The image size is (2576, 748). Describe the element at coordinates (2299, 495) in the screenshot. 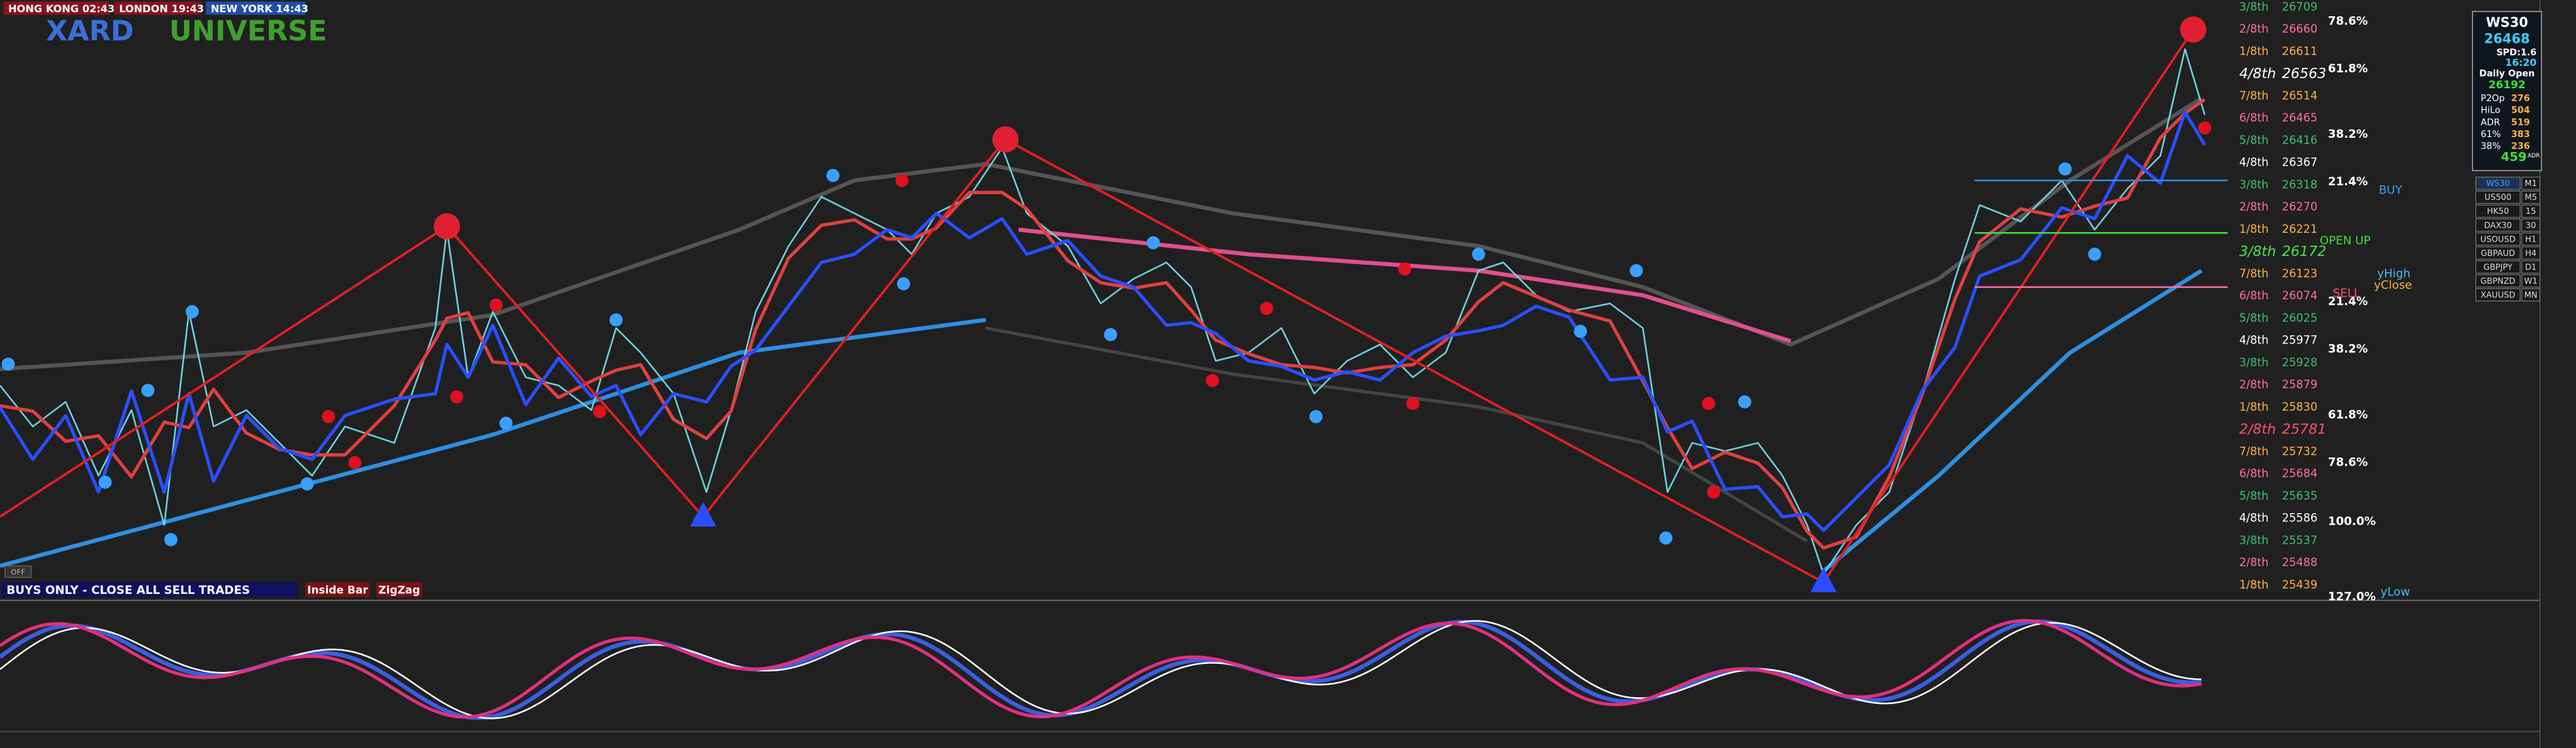

I see `murrey-price: 25635` at that location.